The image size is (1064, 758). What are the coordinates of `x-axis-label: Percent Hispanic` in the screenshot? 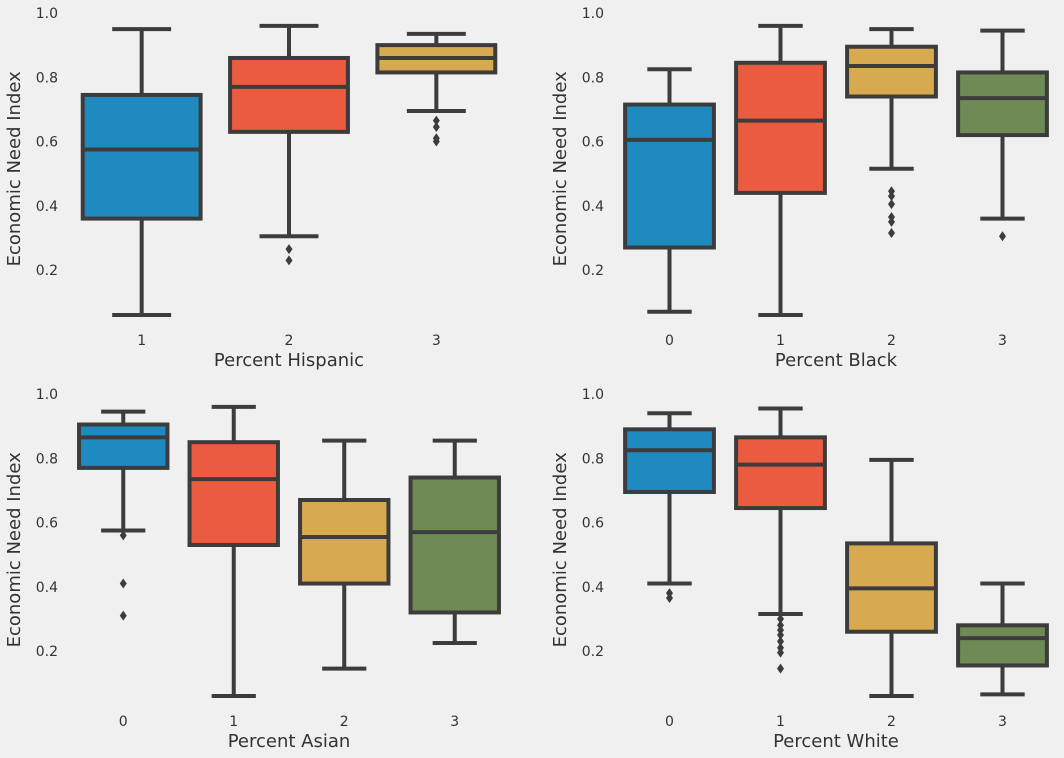 It's located at (289, 360).